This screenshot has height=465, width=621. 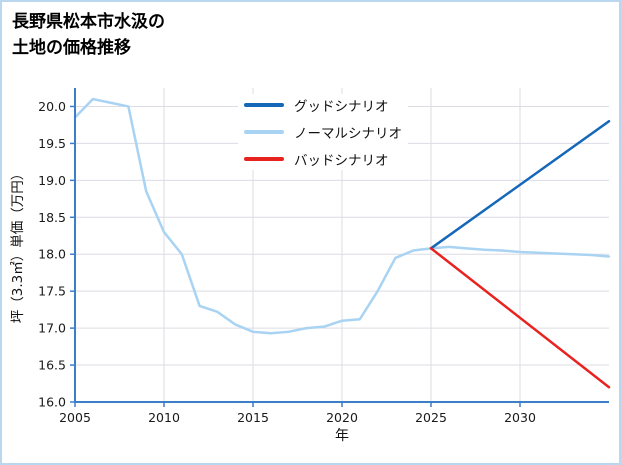 I want to click on x-tick-label: 2030, so click(x=520, y=417).